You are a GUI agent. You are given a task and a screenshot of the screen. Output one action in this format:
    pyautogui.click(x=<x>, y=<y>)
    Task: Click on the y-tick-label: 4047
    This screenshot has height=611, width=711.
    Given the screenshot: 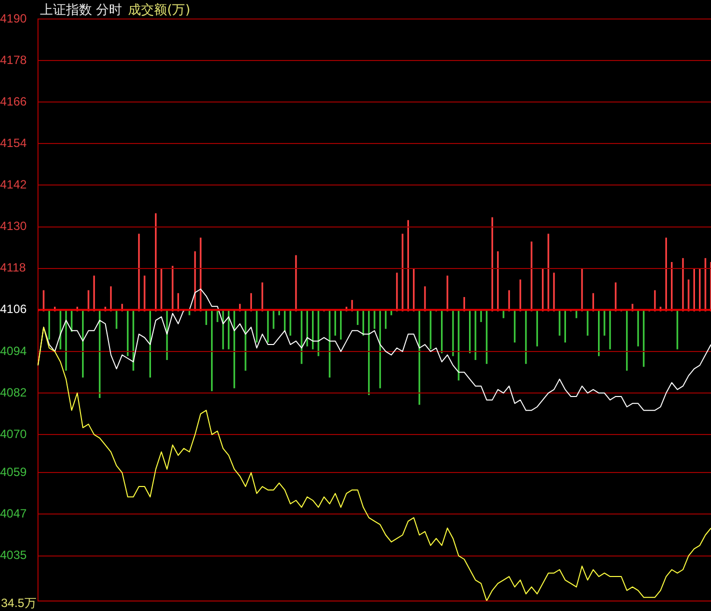 What is the action you would take?
    pyautogui.click(x=14, y=513)
    